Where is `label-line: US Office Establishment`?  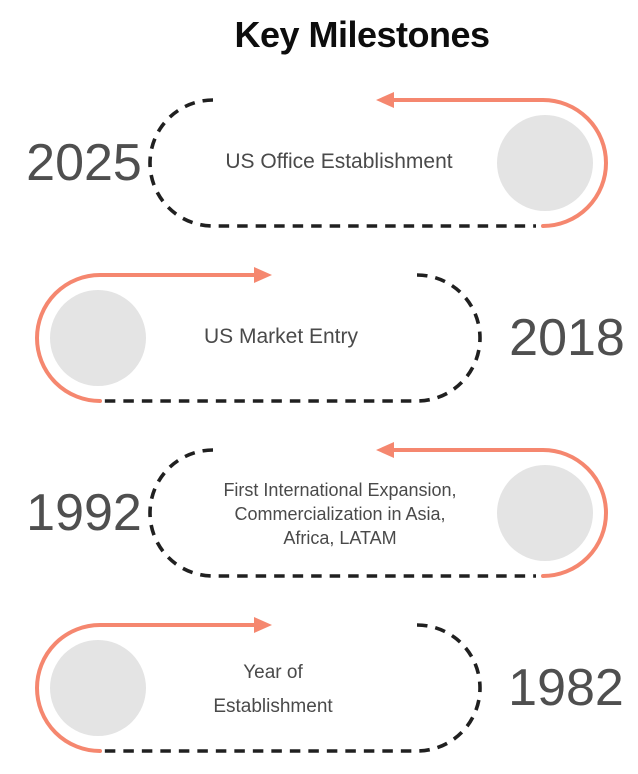 label-line: US Office Establishment is located at coordinates (339, 161).